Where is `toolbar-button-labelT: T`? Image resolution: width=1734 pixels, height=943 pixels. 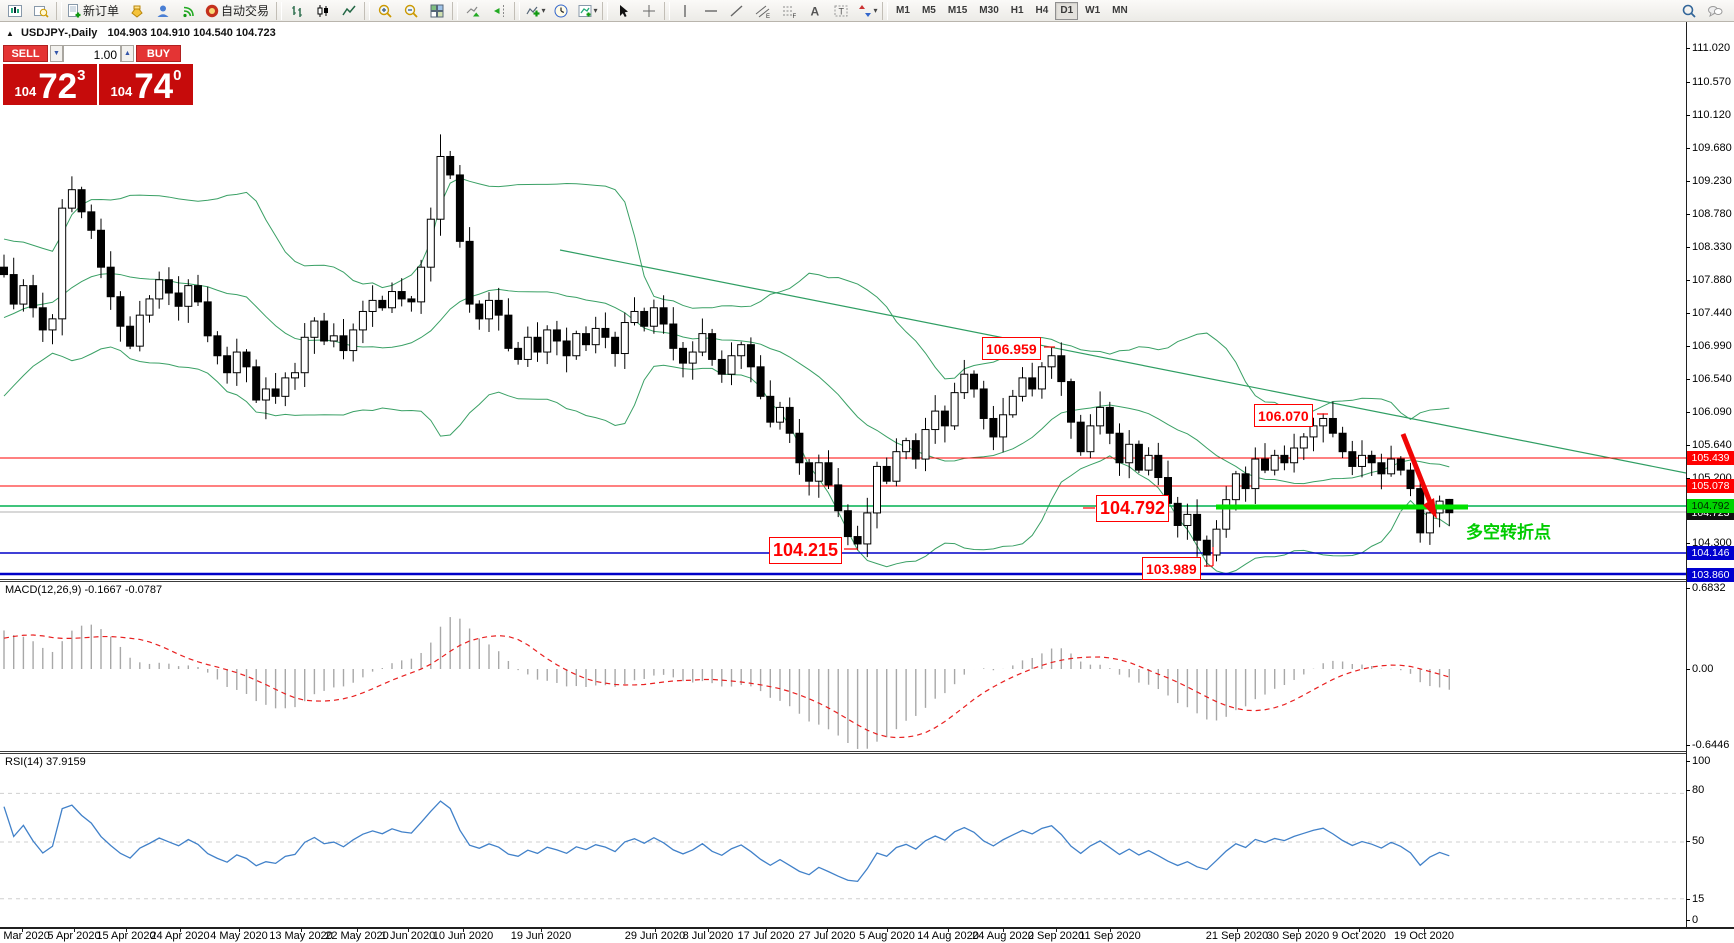
toolbar-button-labelT: T is located at coordinates (841, 11).